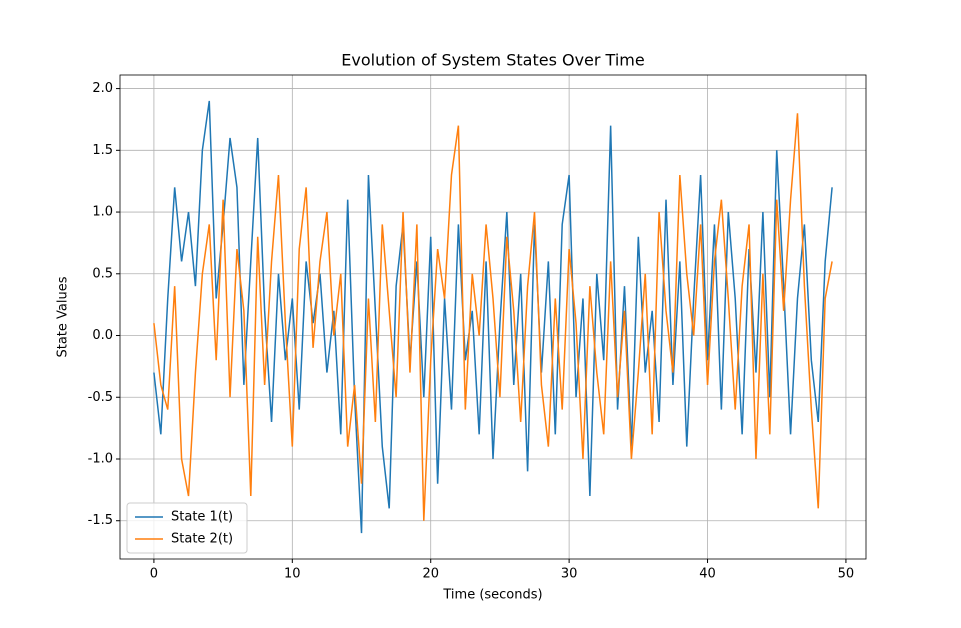 The width and height of the screenshot is (961, 628). Describe the element at coordinates (100, 397) in the screenshot. I see `y-tick-label: -0.5` at that location.